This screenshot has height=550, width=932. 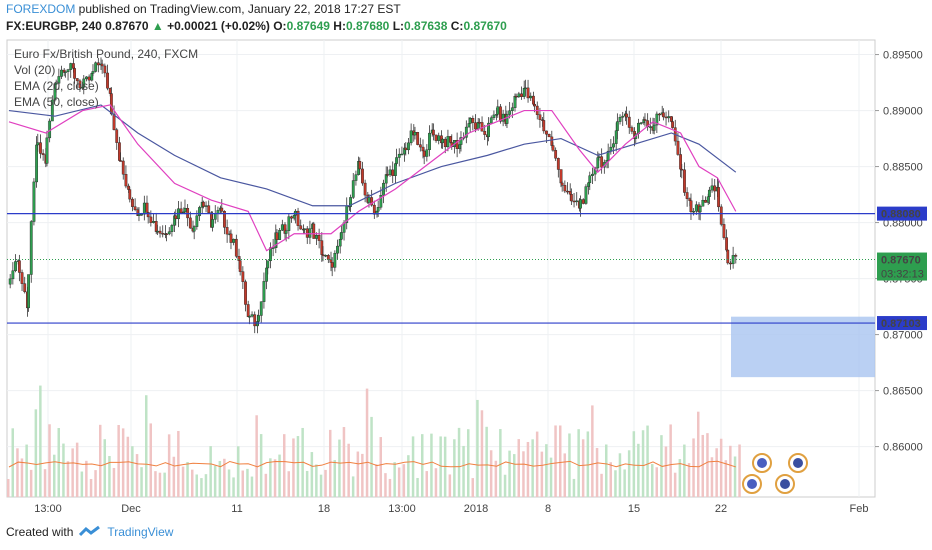 I want to click on x-tick-label: 18, so click(x=324, y=509).